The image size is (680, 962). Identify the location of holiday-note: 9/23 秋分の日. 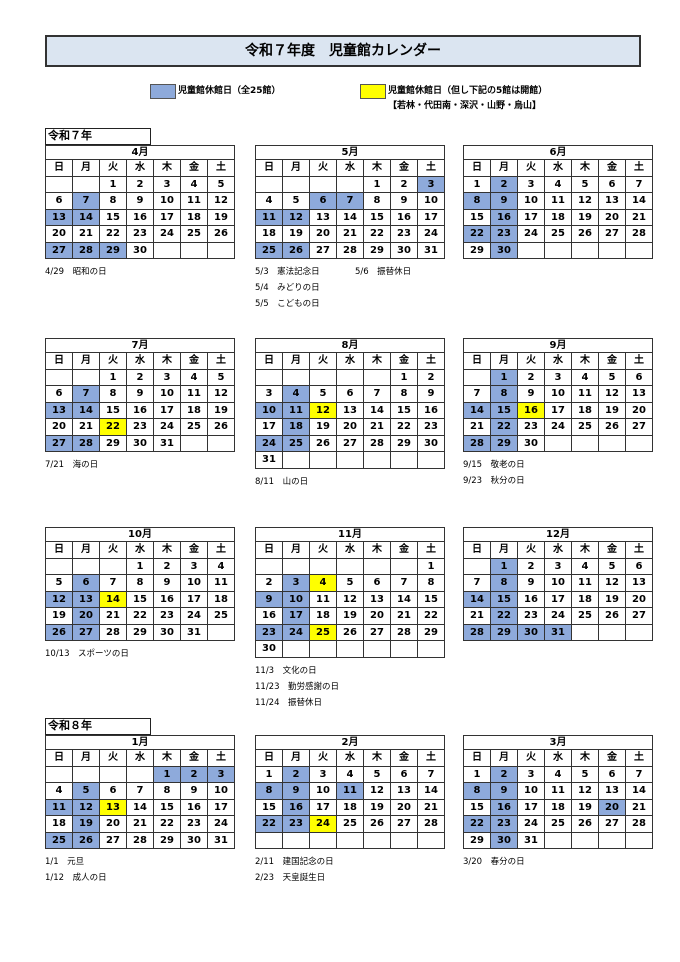
(494, 481).